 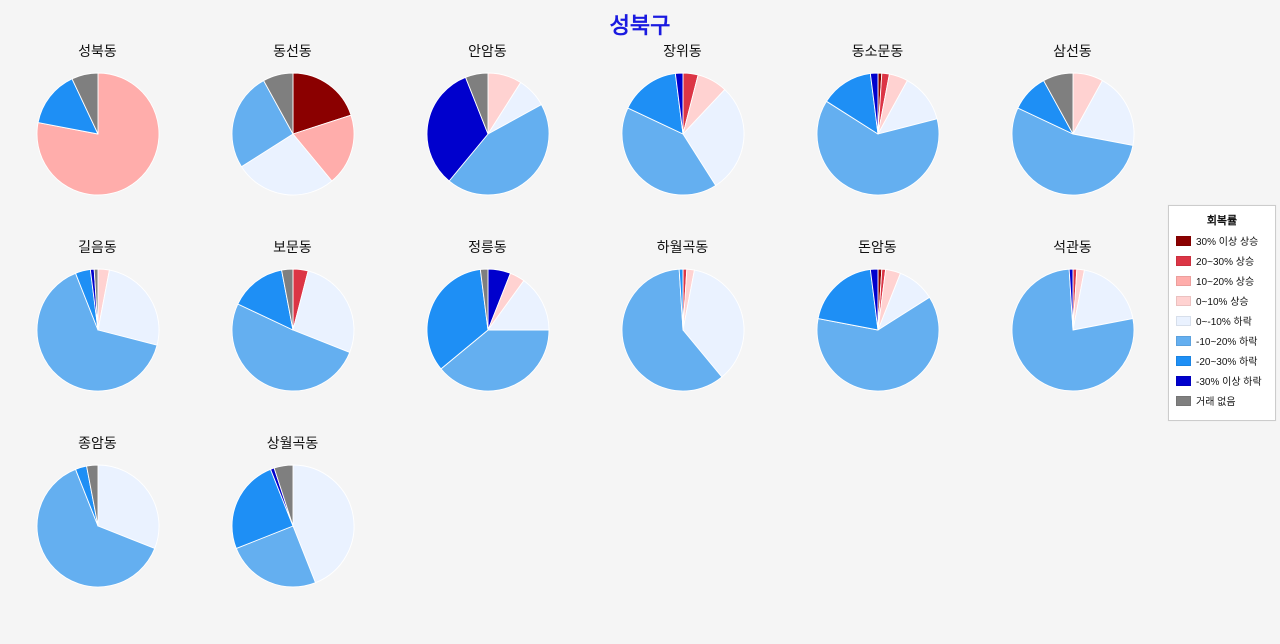 I want to click on pie-chart-label: 안암동, so click(x=487, y=51).